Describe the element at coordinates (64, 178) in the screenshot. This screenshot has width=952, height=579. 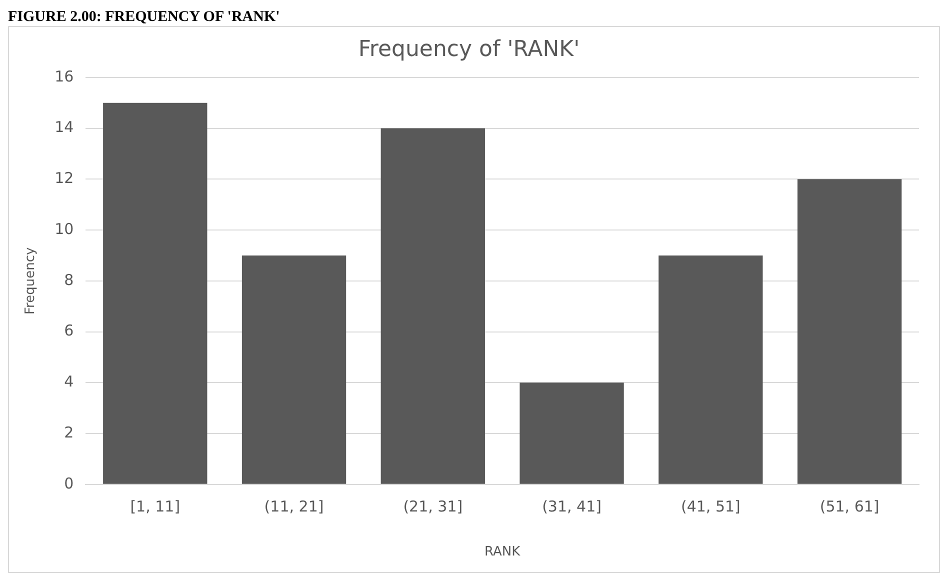
I see `y-tick-label: 12` at that location.